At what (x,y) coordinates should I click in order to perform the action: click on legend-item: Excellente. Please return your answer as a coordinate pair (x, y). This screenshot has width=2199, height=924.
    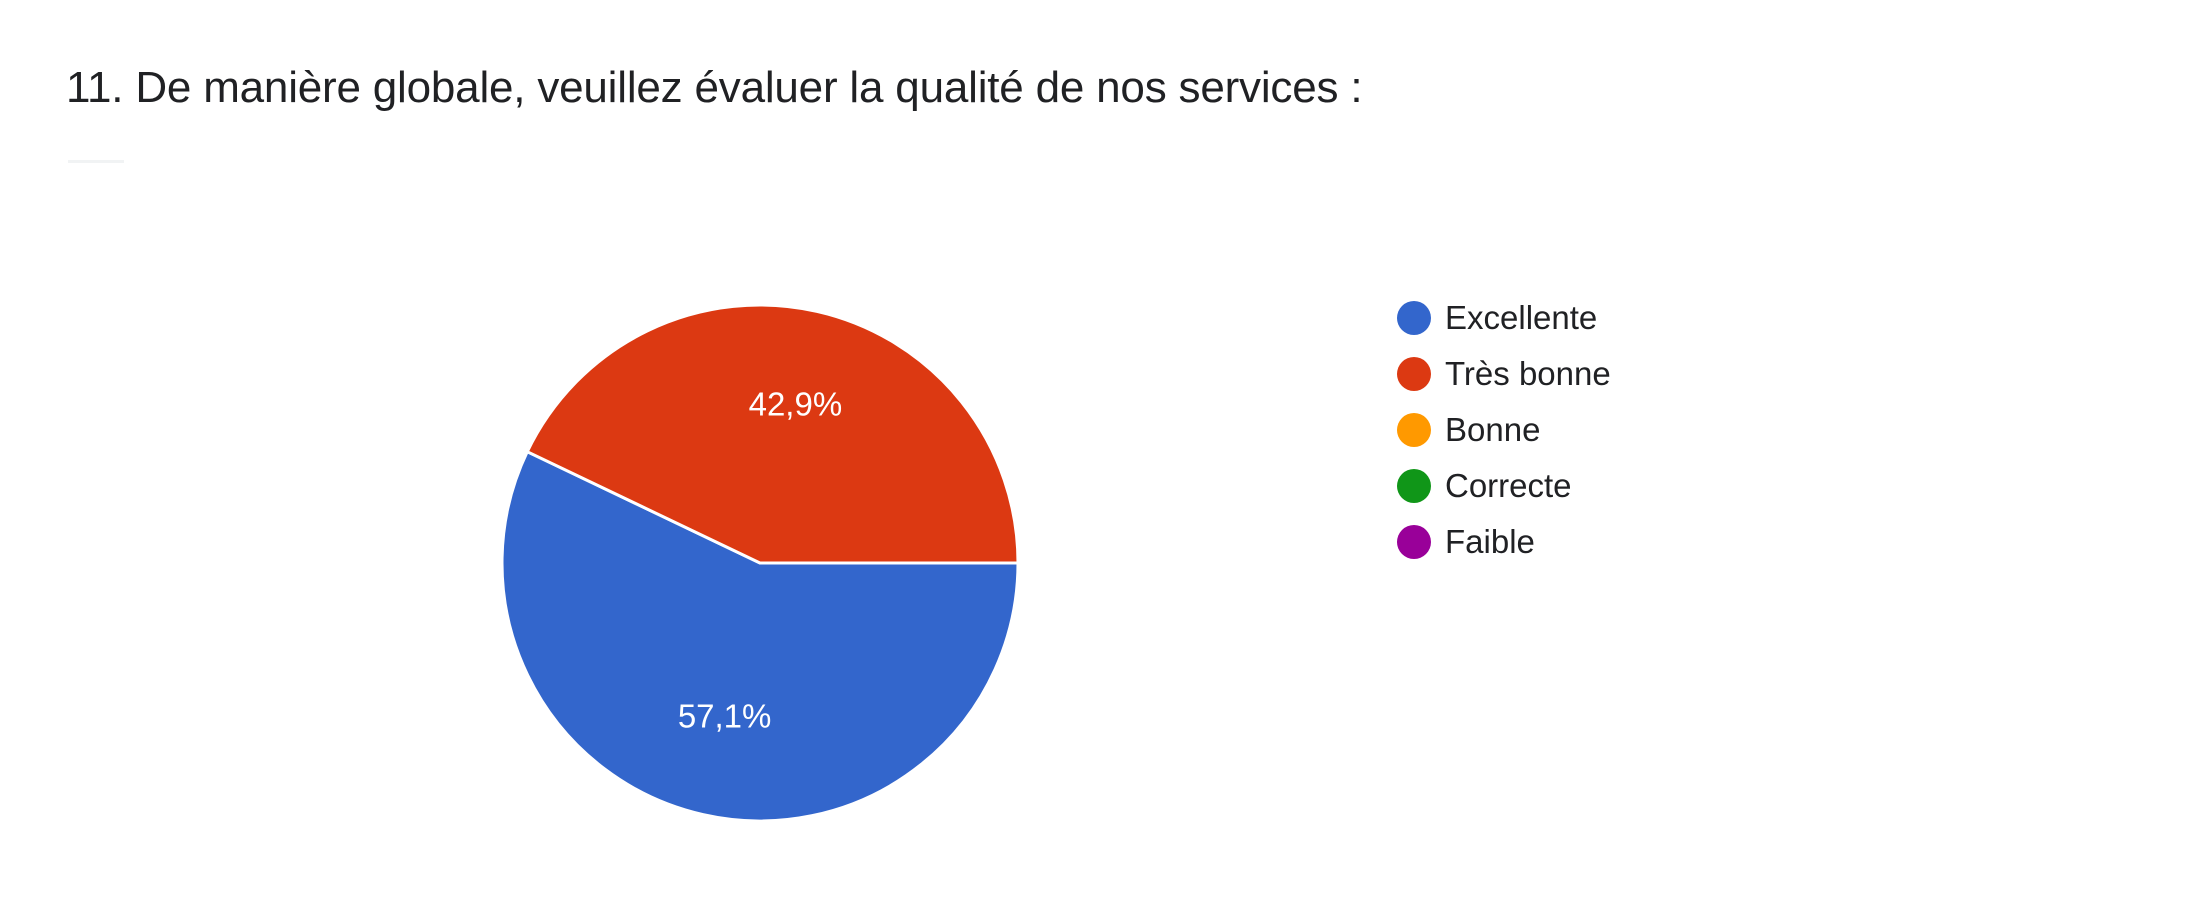
    Looking at the image, I should click on (1504, 318).